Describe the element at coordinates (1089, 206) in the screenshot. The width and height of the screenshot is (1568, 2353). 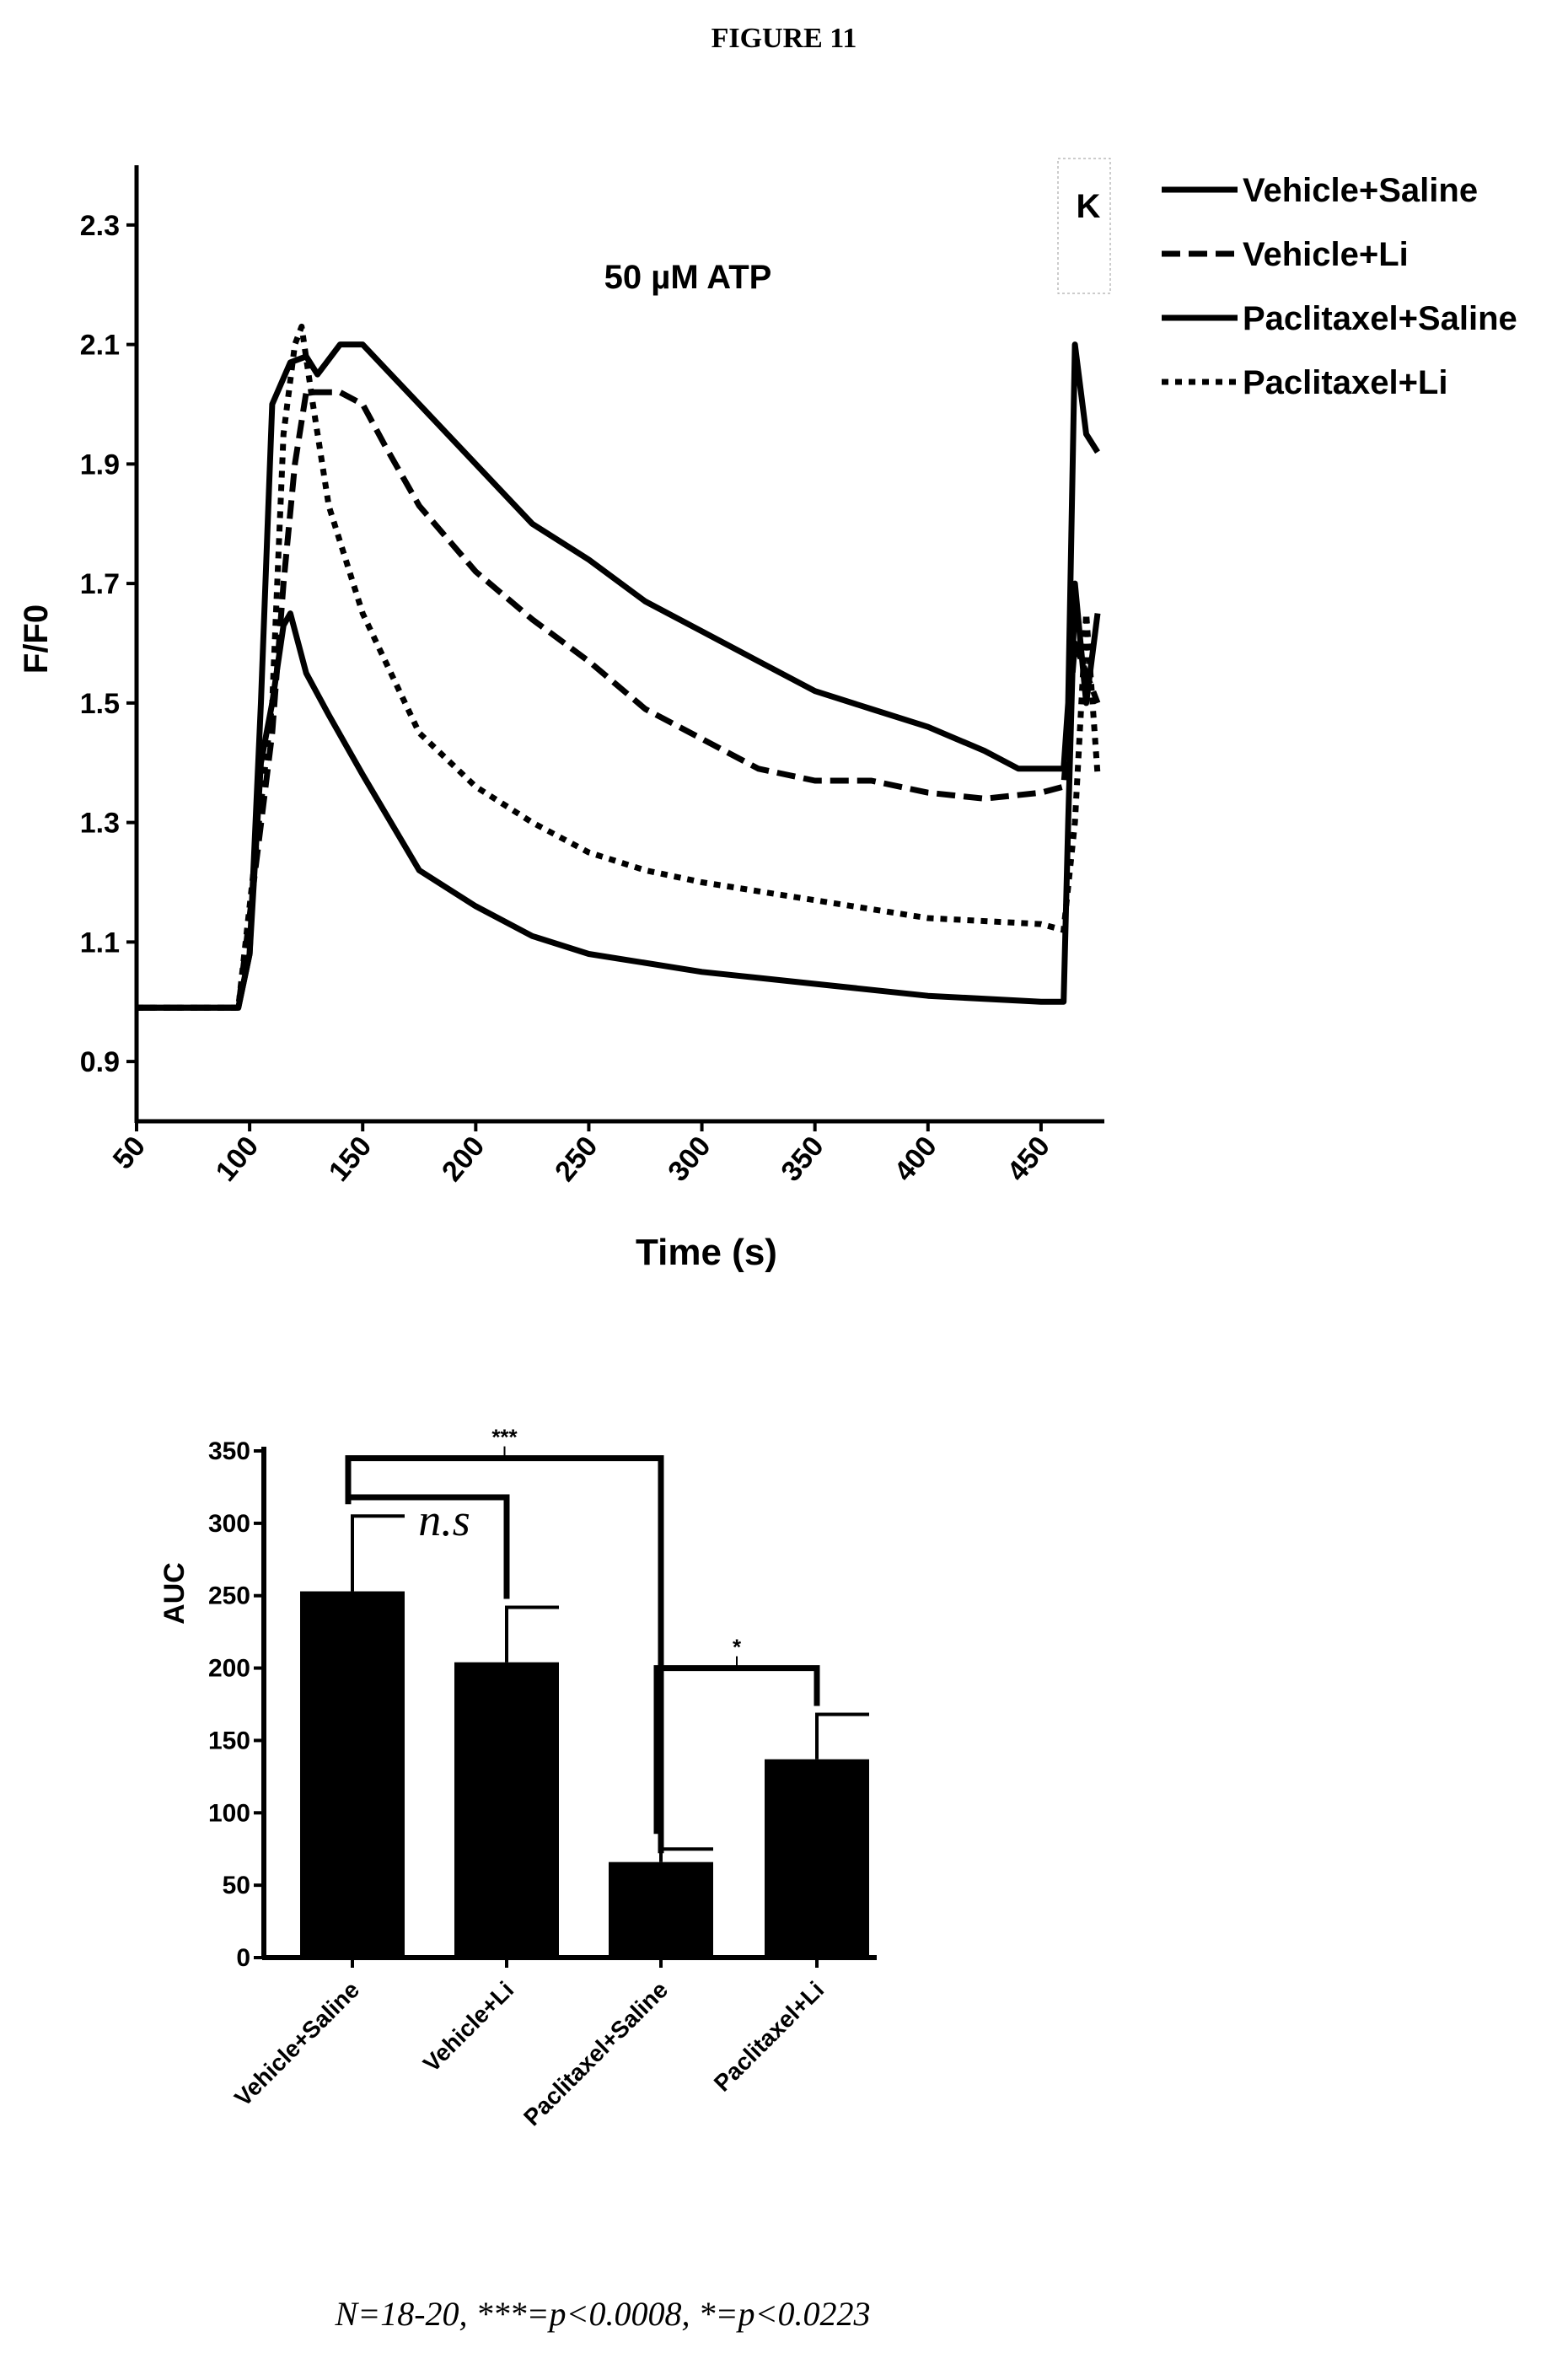
I see `k-label: K` at that location.